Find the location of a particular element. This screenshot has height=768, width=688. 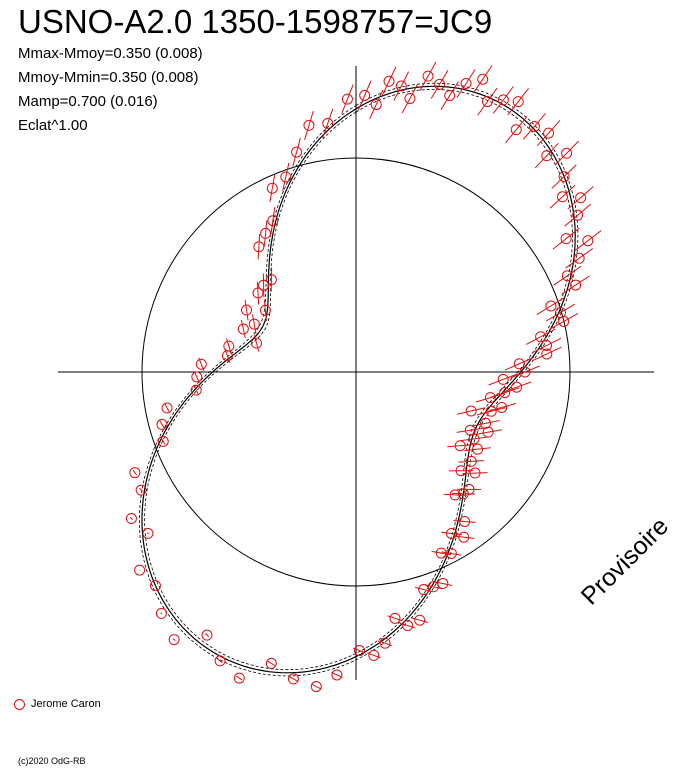

legend: Jerome Caron is located at coordinates (57, 704).